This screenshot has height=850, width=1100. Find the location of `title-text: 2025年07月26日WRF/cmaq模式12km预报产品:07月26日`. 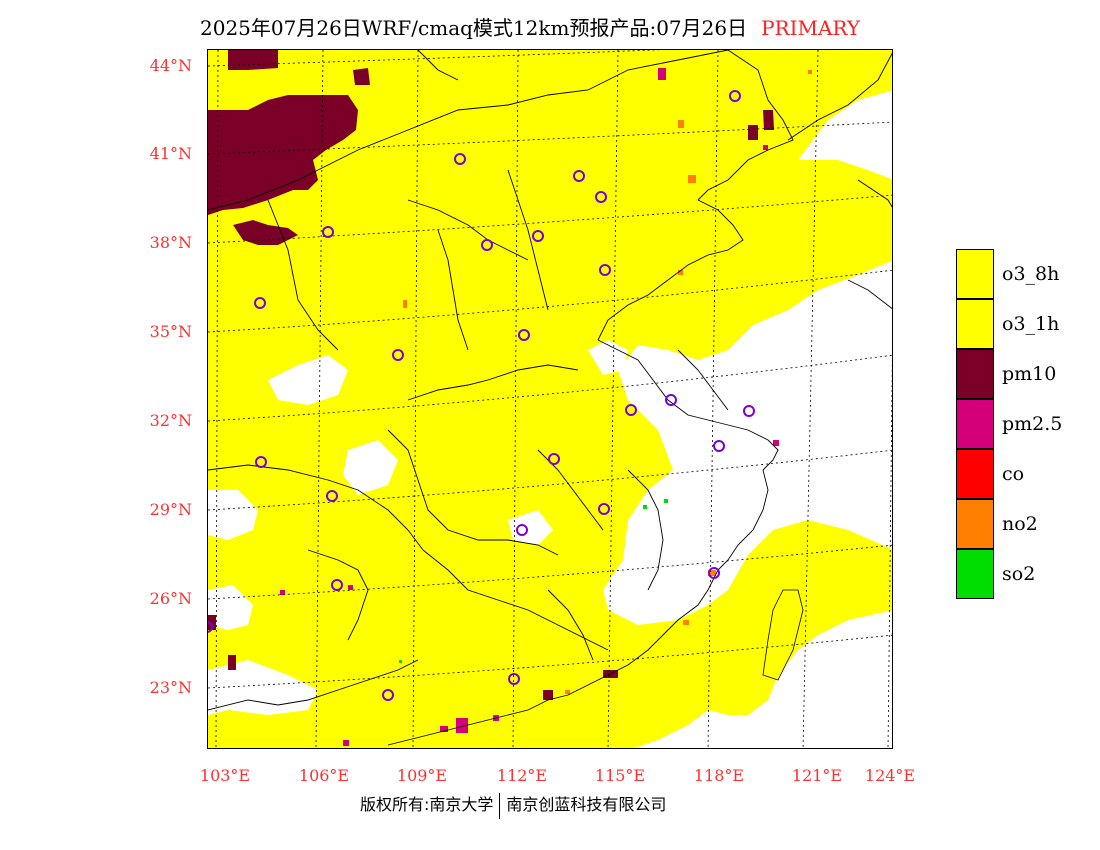

title-text: 2025年07月26日WRF/cmaq模式12km预报产品:07月26日 is located at coordinates (474, 28).